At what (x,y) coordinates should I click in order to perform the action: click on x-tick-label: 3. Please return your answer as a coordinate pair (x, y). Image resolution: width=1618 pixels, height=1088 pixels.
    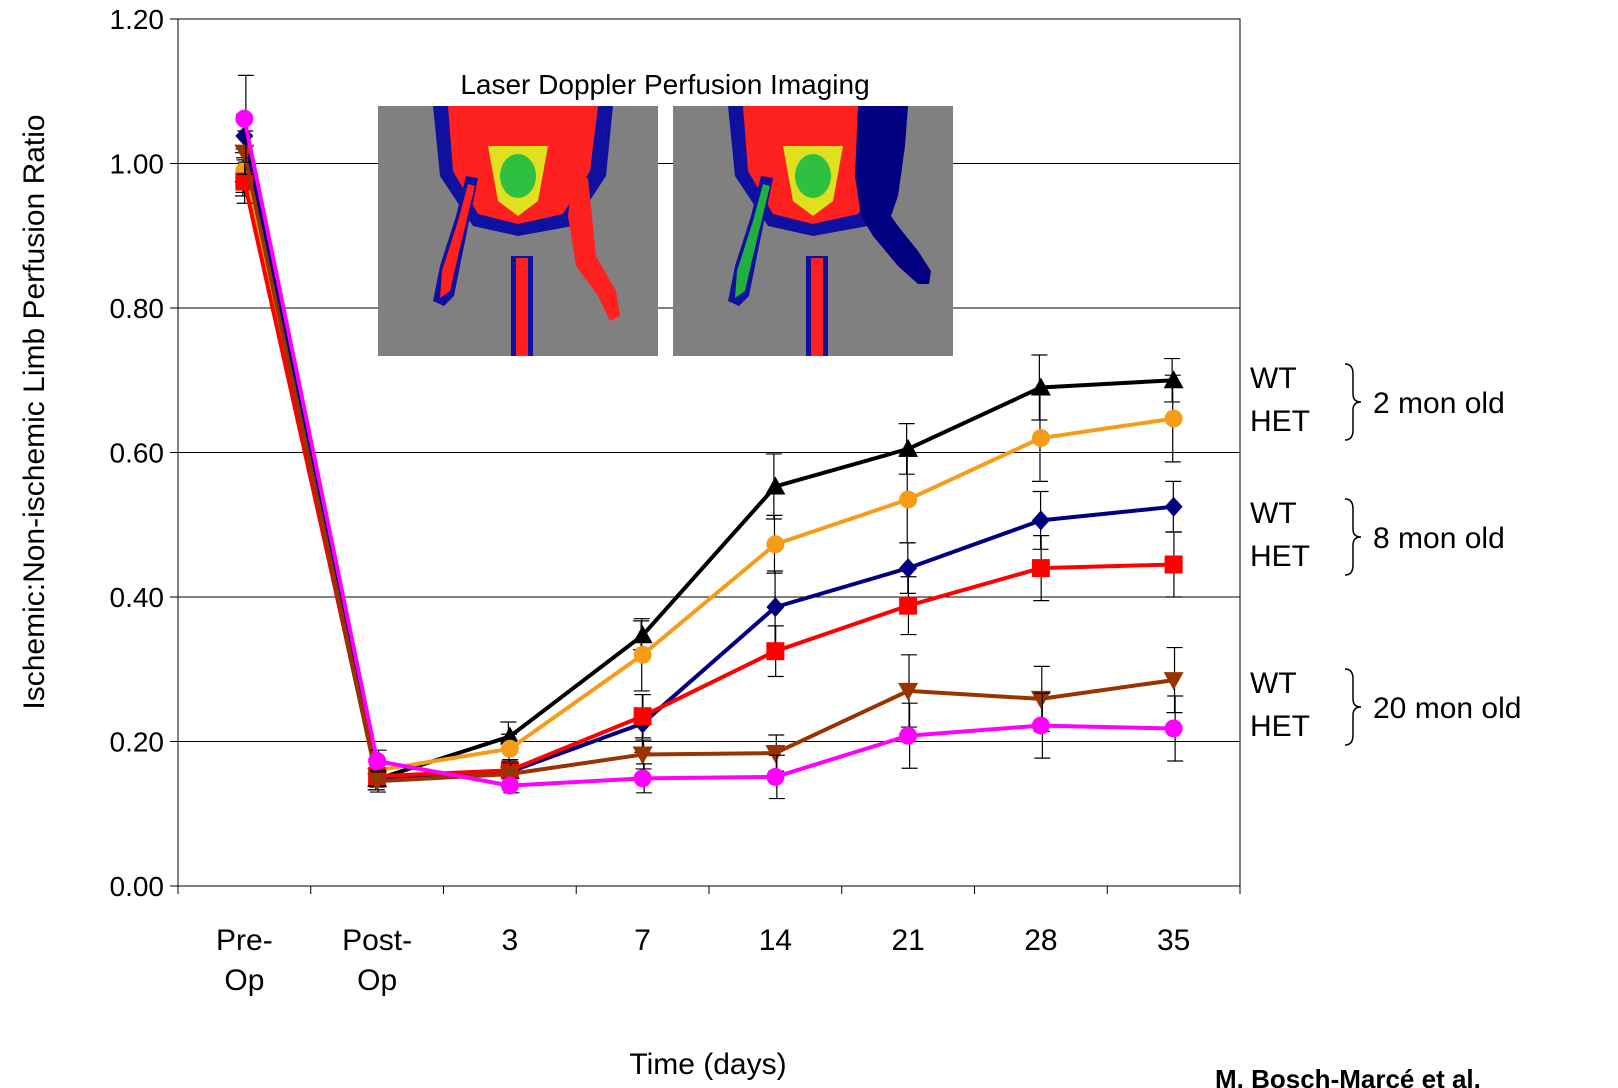
    Looking at the image, I should click on (510, 940).